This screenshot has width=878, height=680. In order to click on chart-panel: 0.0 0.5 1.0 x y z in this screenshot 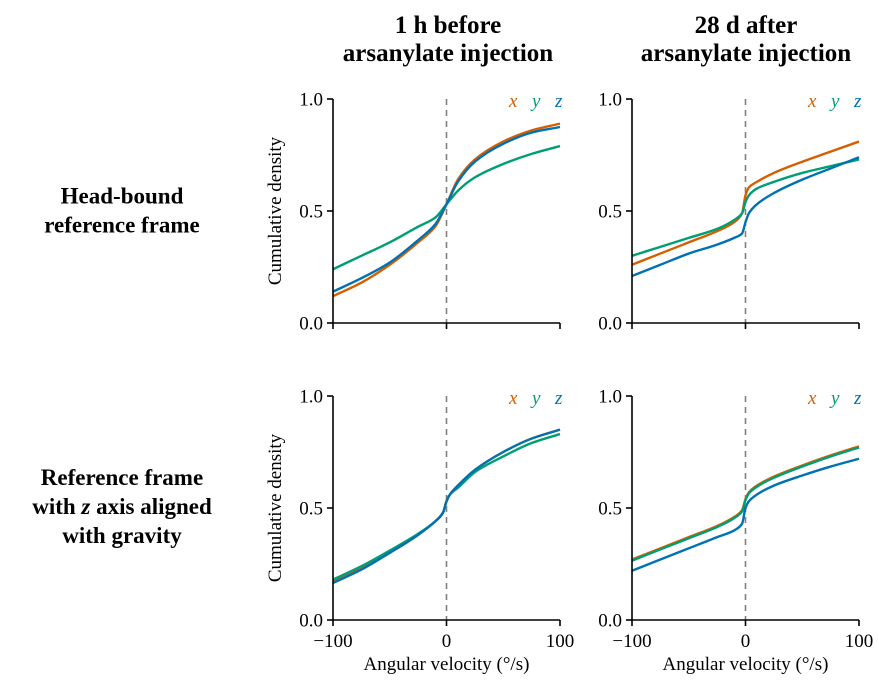, I will do `click(730, 212)`.